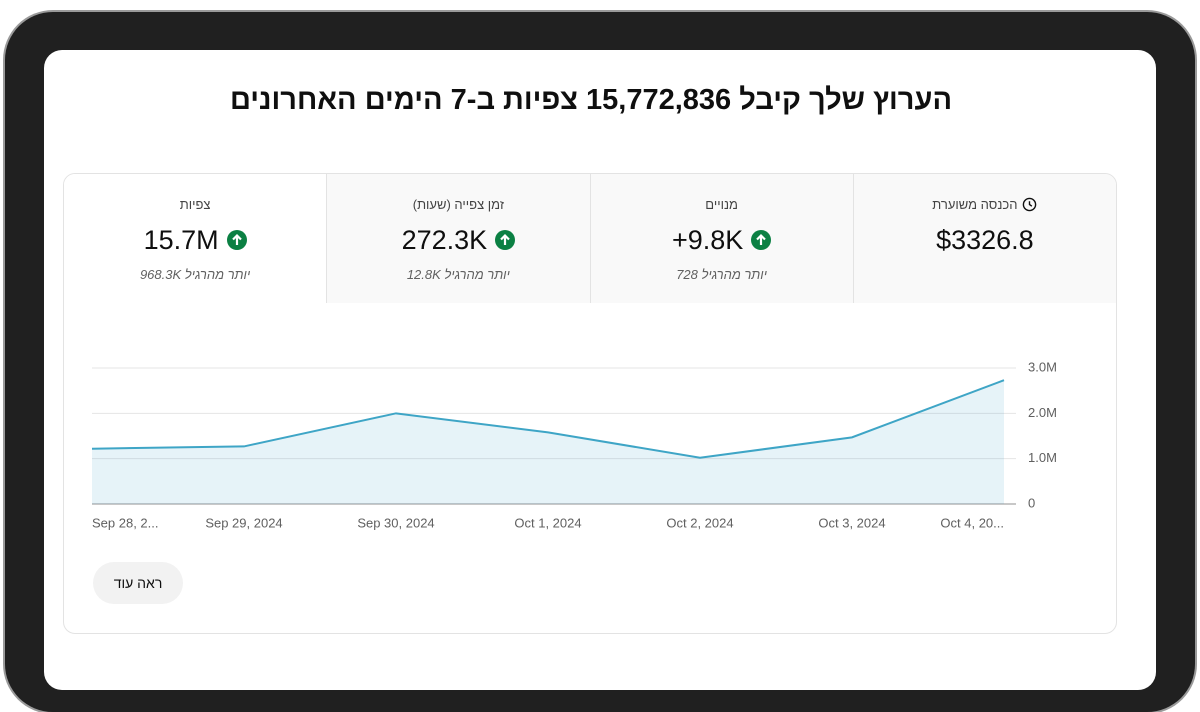 This screenshot has height=712, width=1200. Describe the element at coordinates (851, 522) in the screenshot. I see `x-tick-label: Oct 3, 2024` at that location.